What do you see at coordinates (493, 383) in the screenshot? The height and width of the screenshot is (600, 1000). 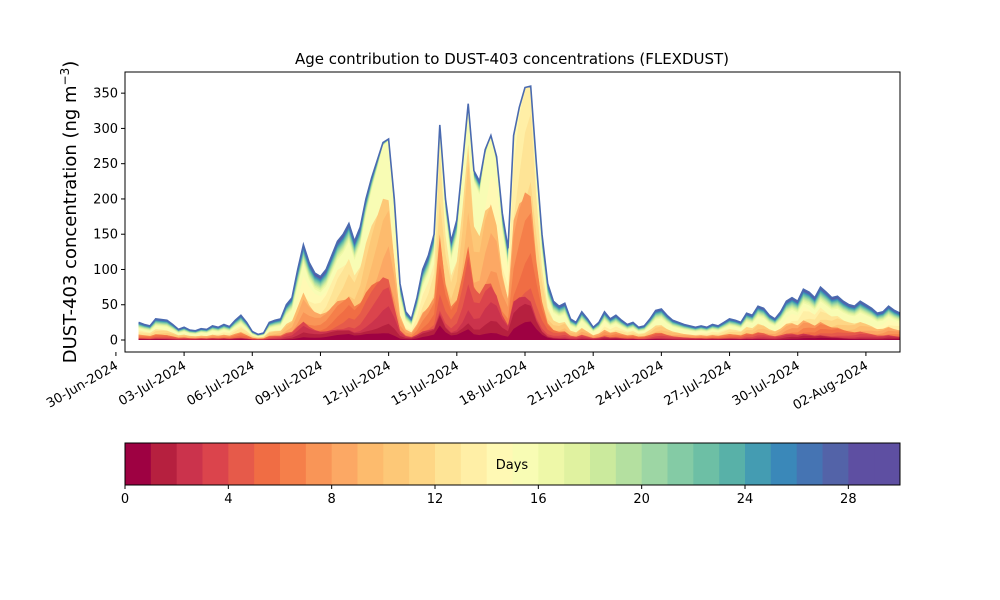 I see `x-tick-label: 18-Jul-2024` at bounding box center [493, 383].